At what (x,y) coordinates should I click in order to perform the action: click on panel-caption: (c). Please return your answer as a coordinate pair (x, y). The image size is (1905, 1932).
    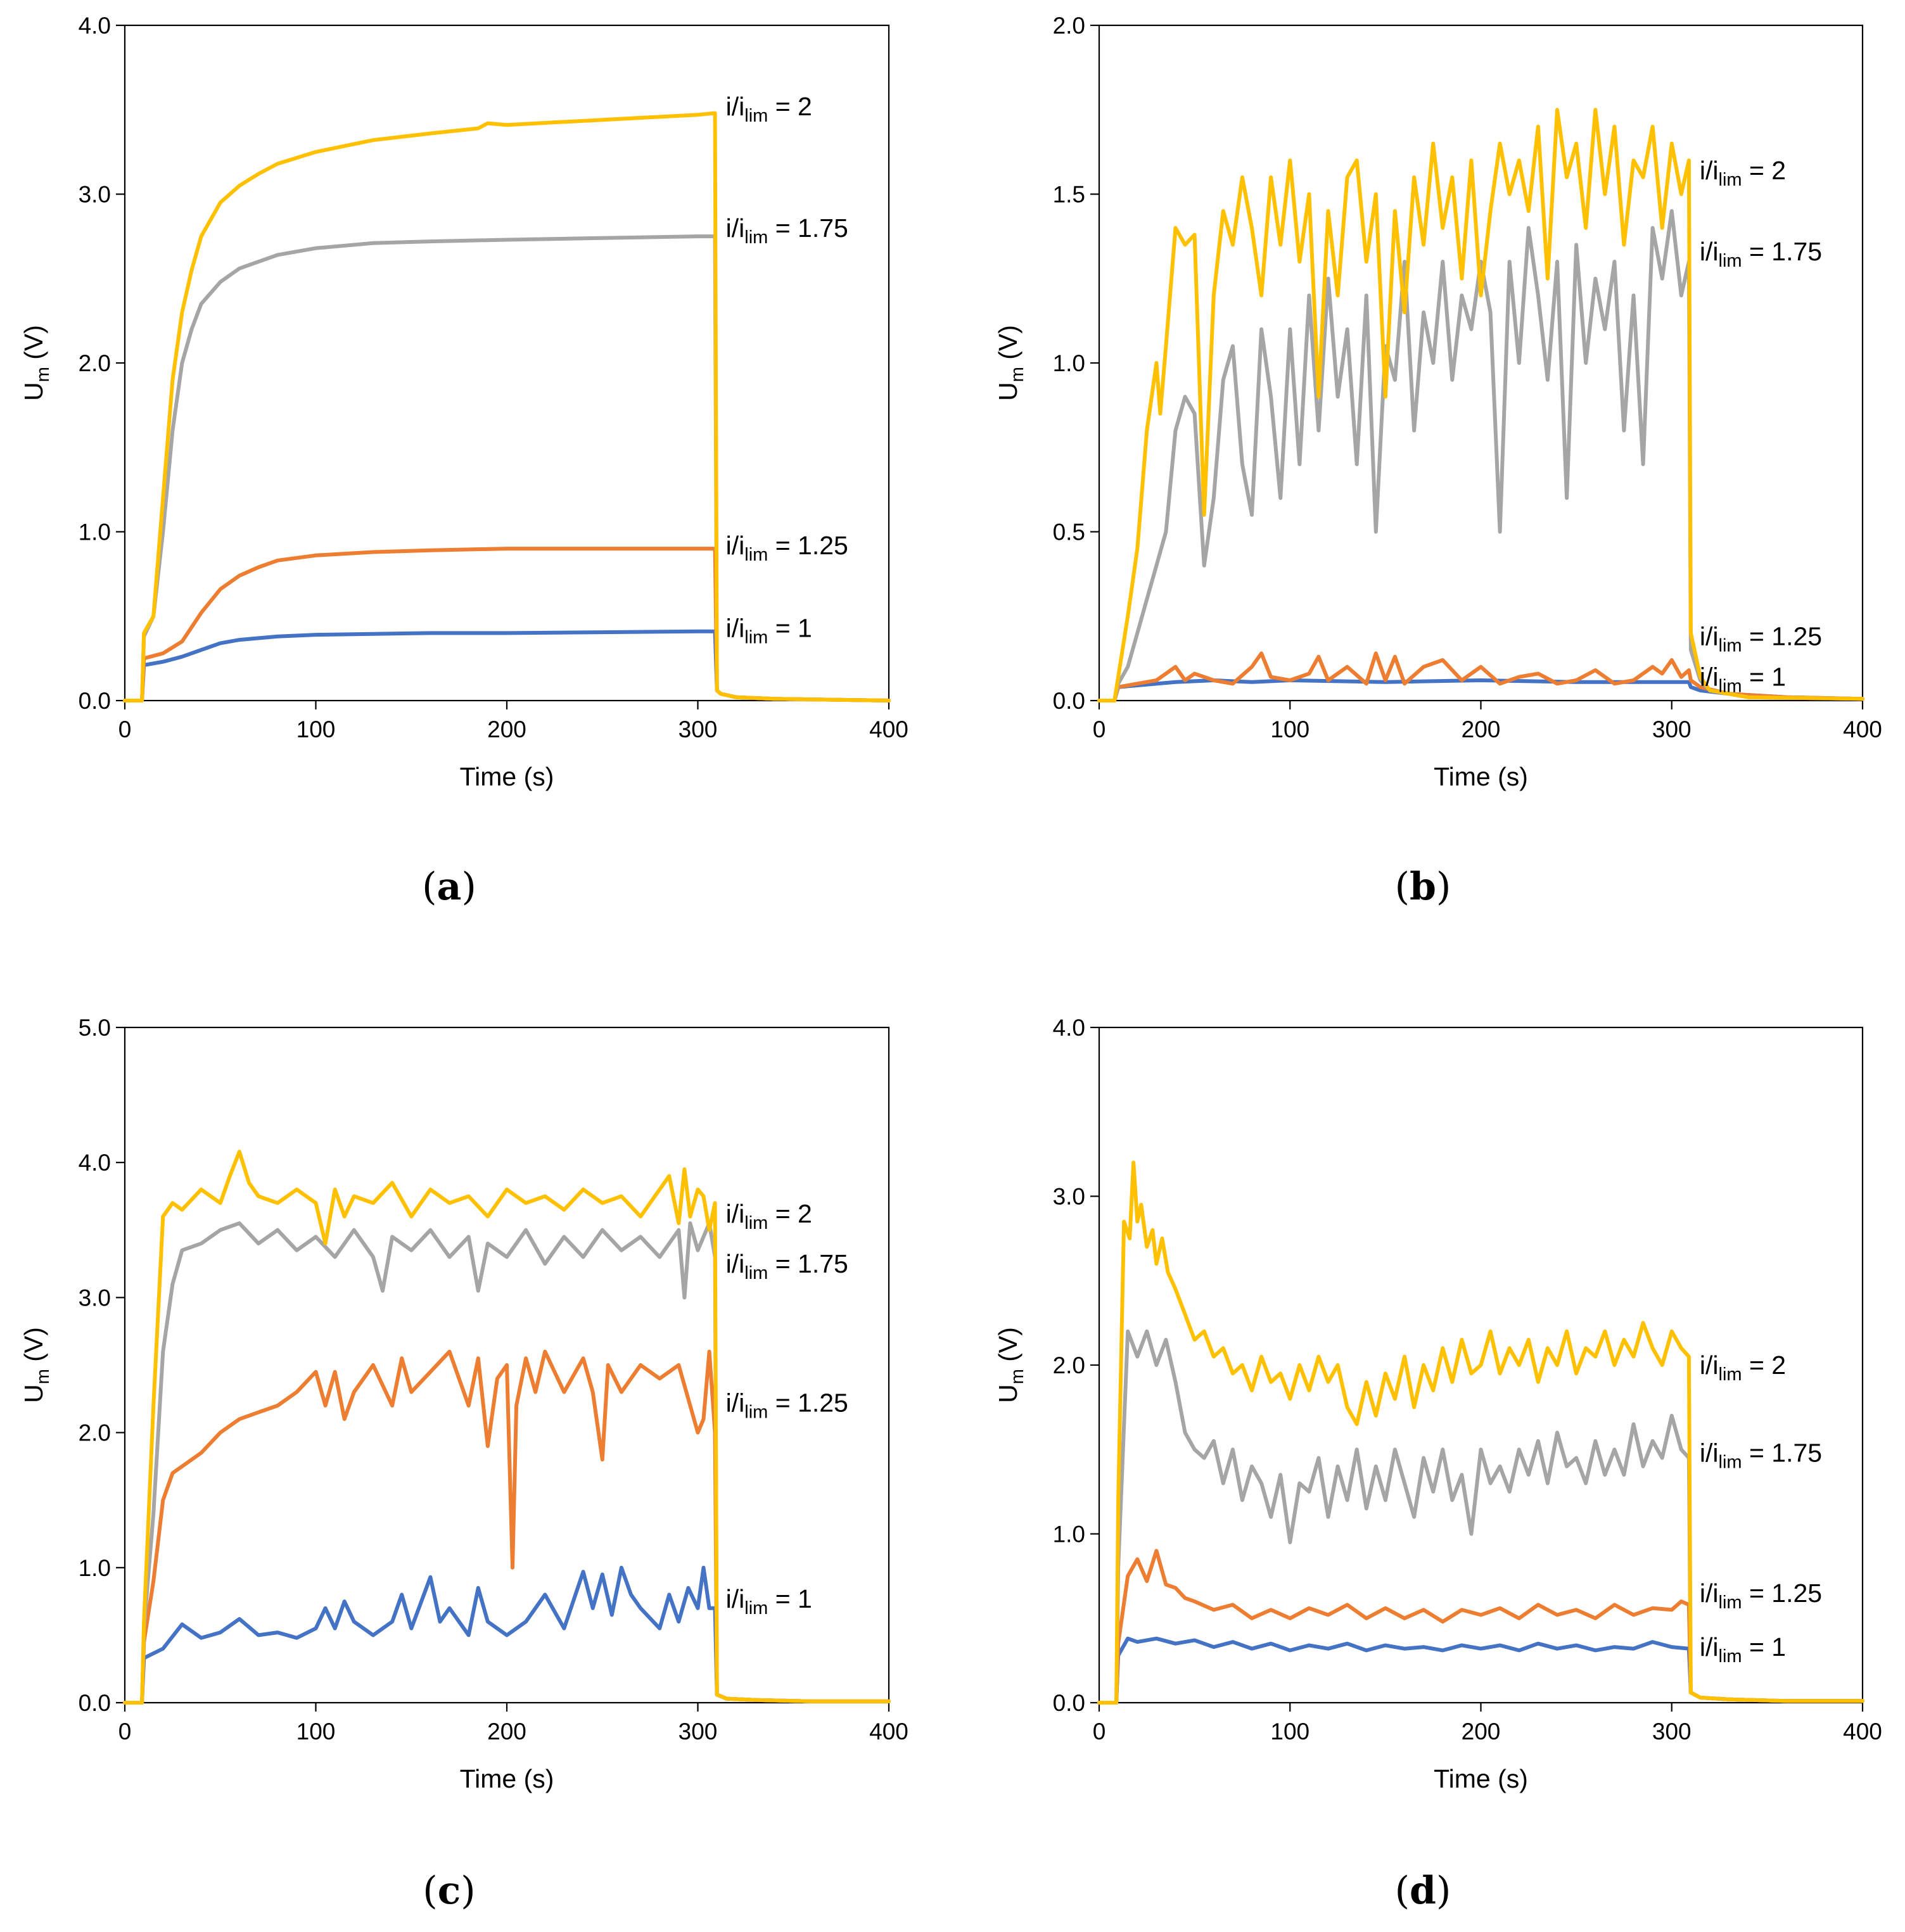
    Looking at the image, I should click on (449, 1891).